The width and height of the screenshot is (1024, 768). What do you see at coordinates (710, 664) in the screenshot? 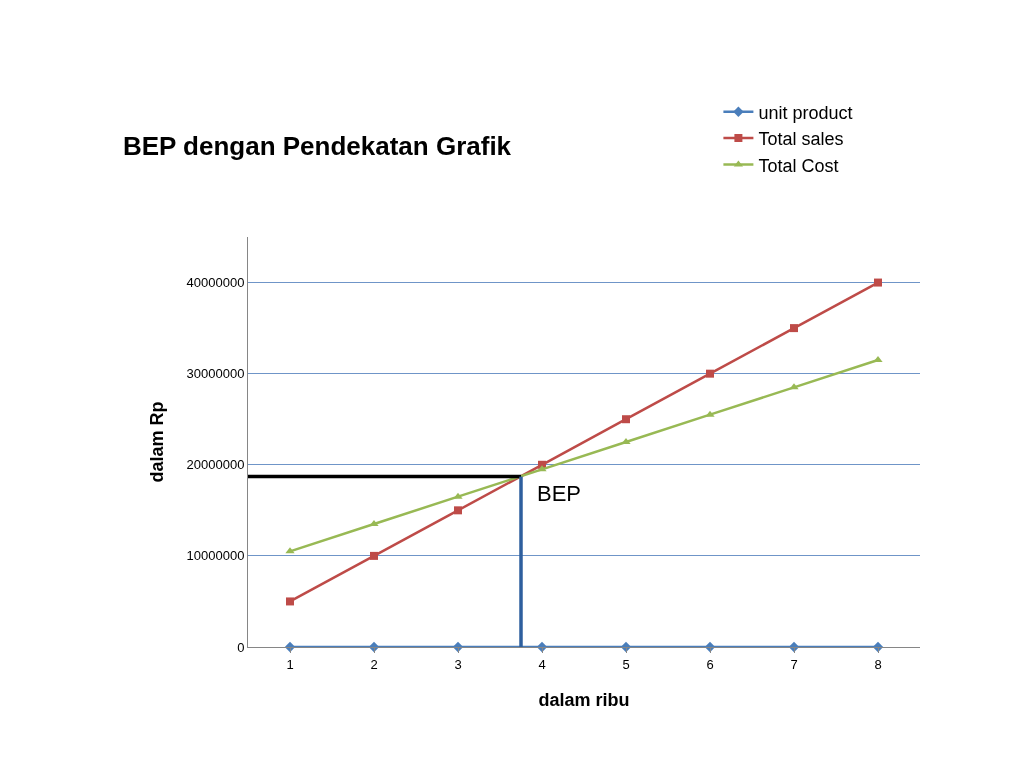
I see `x-tick-label: 6` at bounding box center [710, 664].